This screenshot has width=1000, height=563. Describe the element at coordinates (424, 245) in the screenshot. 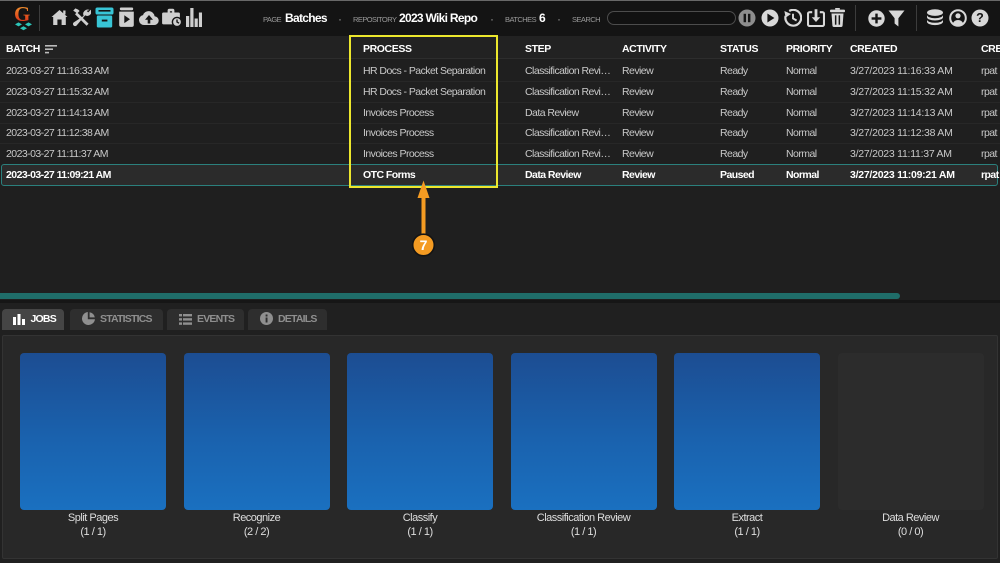

I see `svg-text: 7` at that location.